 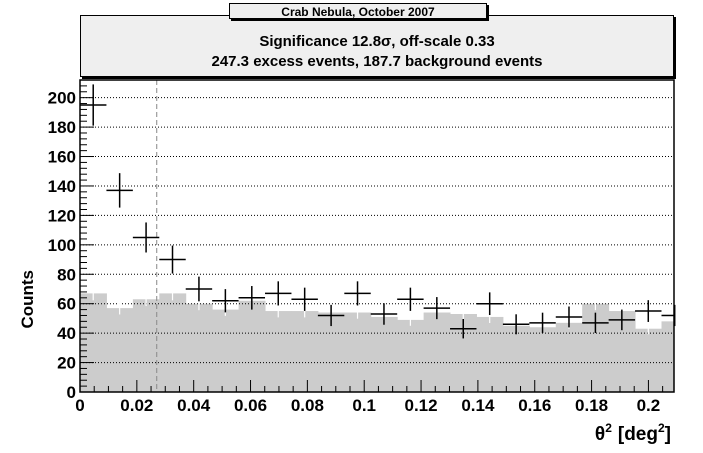 What do you see at coordinates (649, 405) in the screenshot?
I see `x-tick-label: 0.2` at bounding box center [649, 405].